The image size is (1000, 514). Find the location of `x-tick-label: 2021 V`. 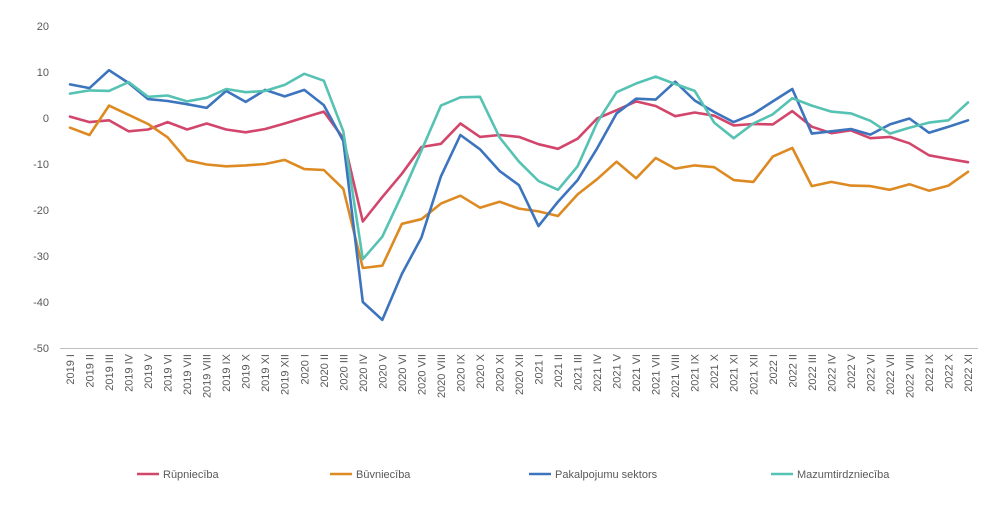

x-tick-label: 2021 V is located at coordinates (618, 371).